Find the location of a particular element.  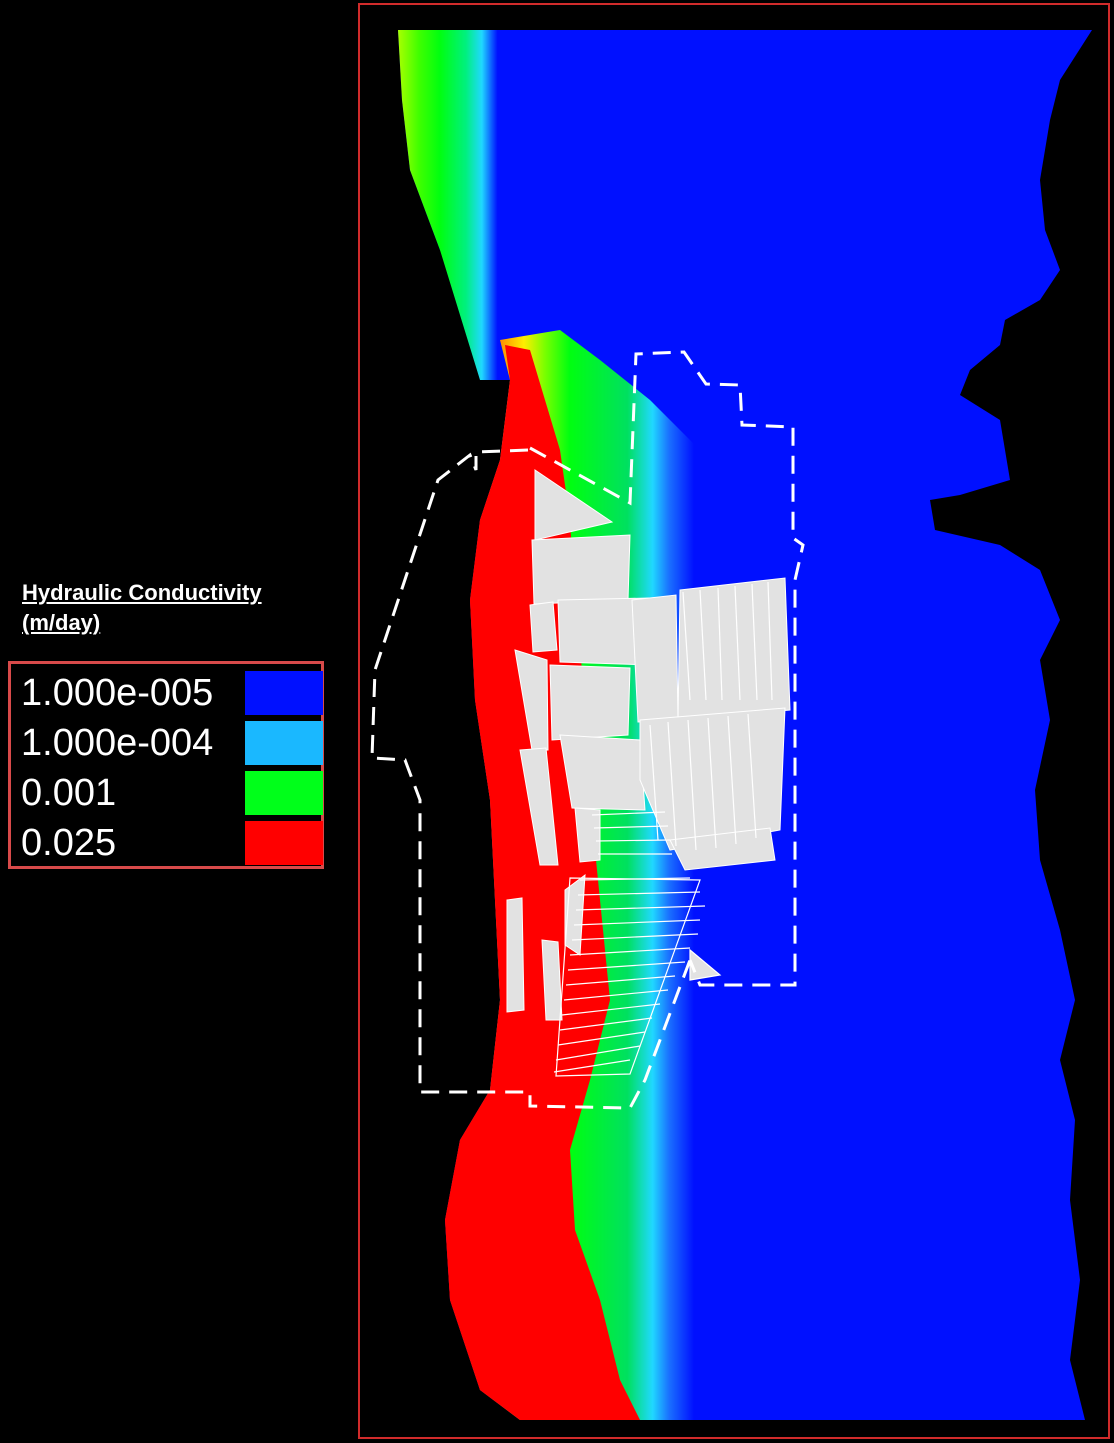

north-conductivity-band is located at coordinates (529, 205).